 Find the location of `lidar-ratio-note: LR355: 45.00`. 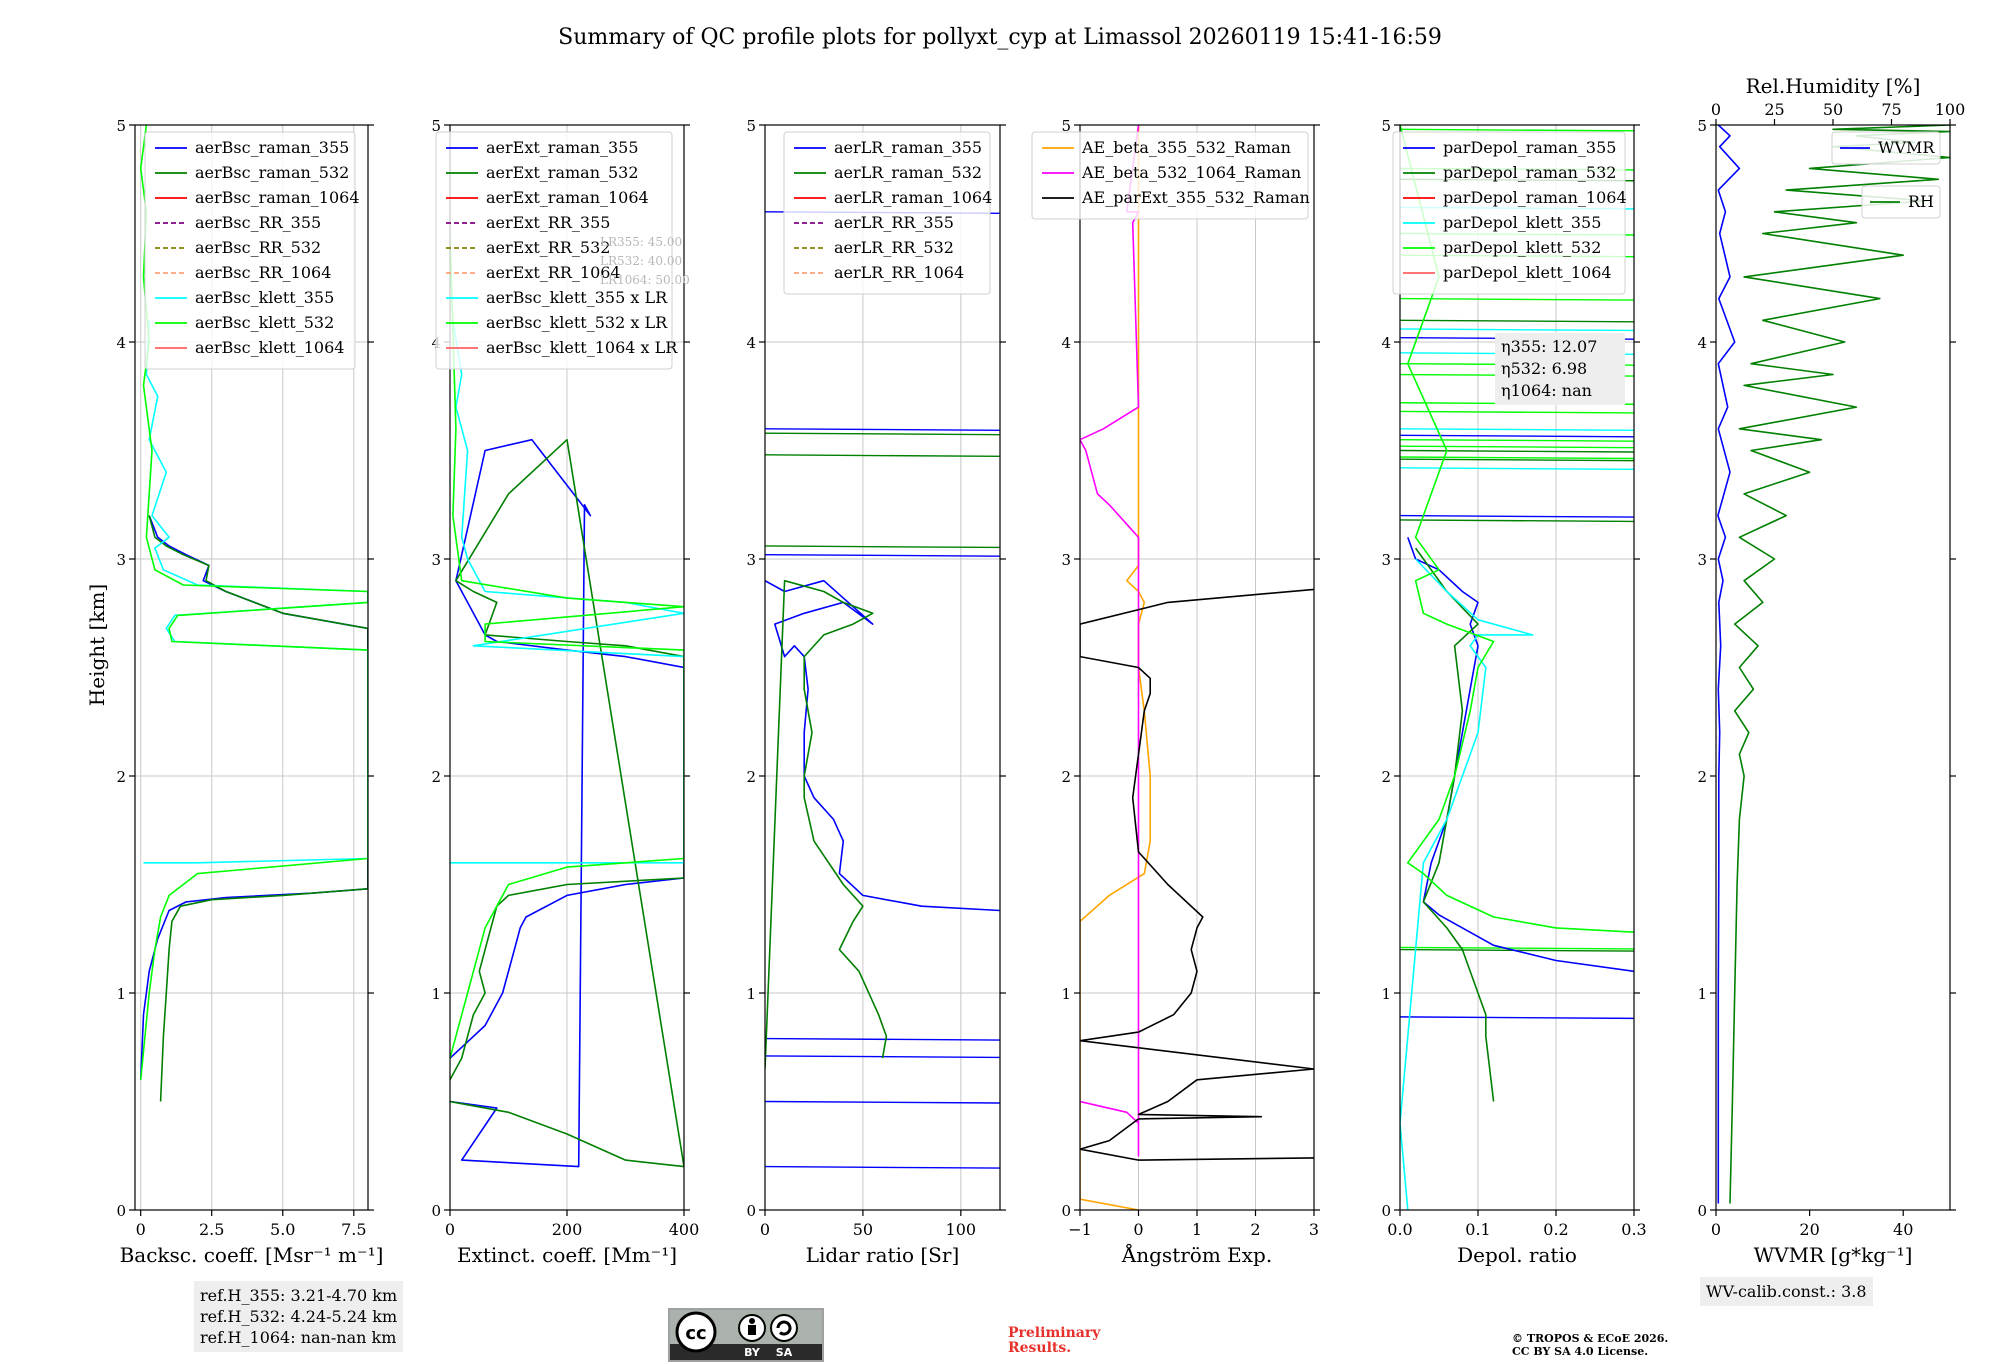

lidar-ratio-note: LR355: 45.00 is located at coordinates (641, 242).